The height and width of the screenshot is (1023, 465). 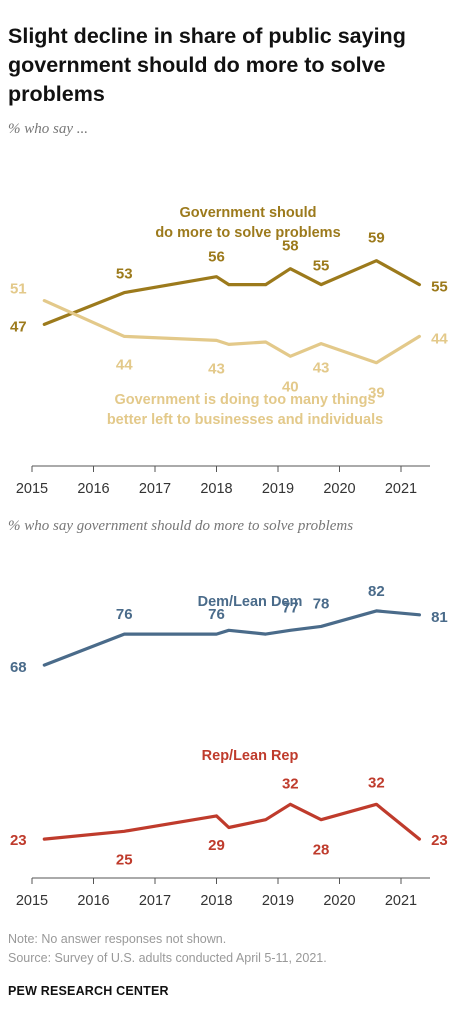 What do you see at coordinates (248, 213) in the screenshot?
I see `series-name-label: Government should` at bounding box center [248, 213].